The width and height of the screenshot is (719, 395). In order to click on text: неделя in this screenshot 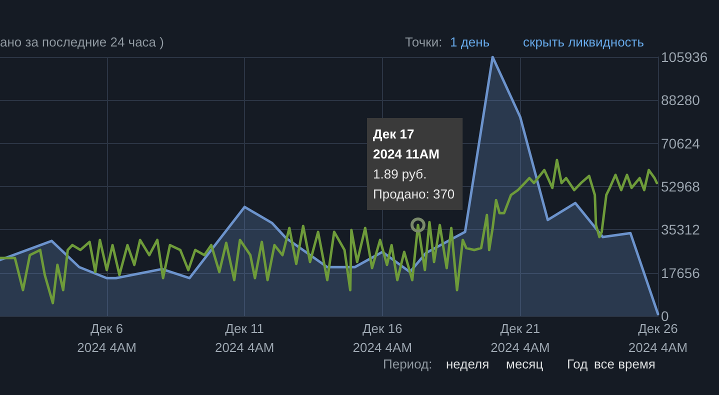, I will do `click(468, 364)`.